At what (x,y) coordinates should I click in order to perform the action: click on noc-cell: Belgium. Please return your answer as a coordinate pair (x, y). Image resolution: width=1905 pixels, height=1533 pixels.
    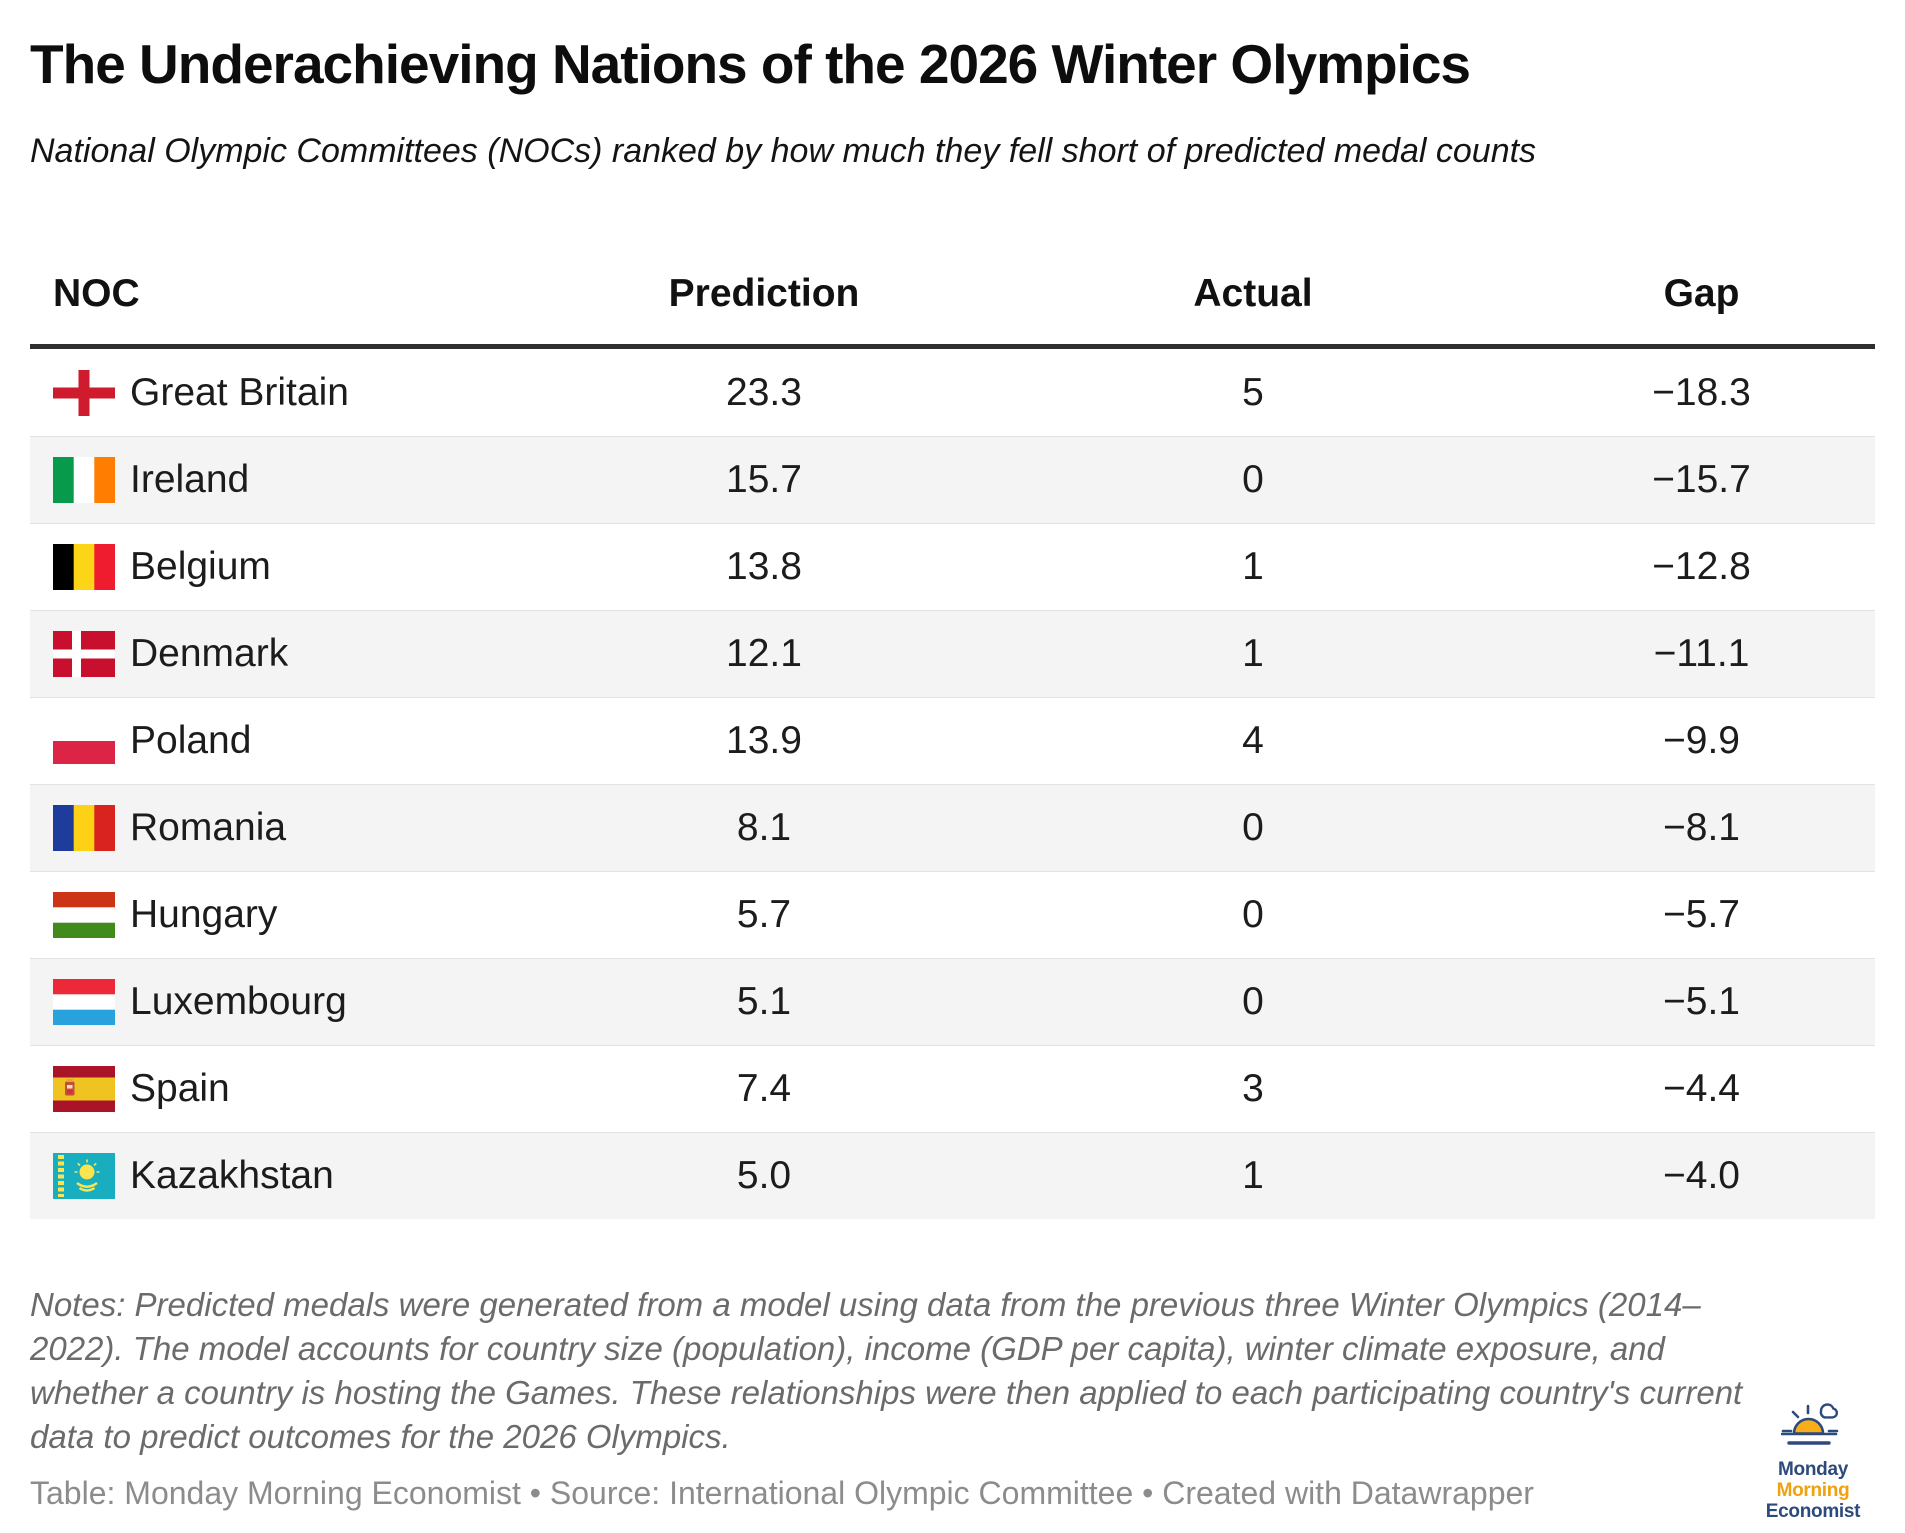
    Looking at the image, I should click on (290, 567).